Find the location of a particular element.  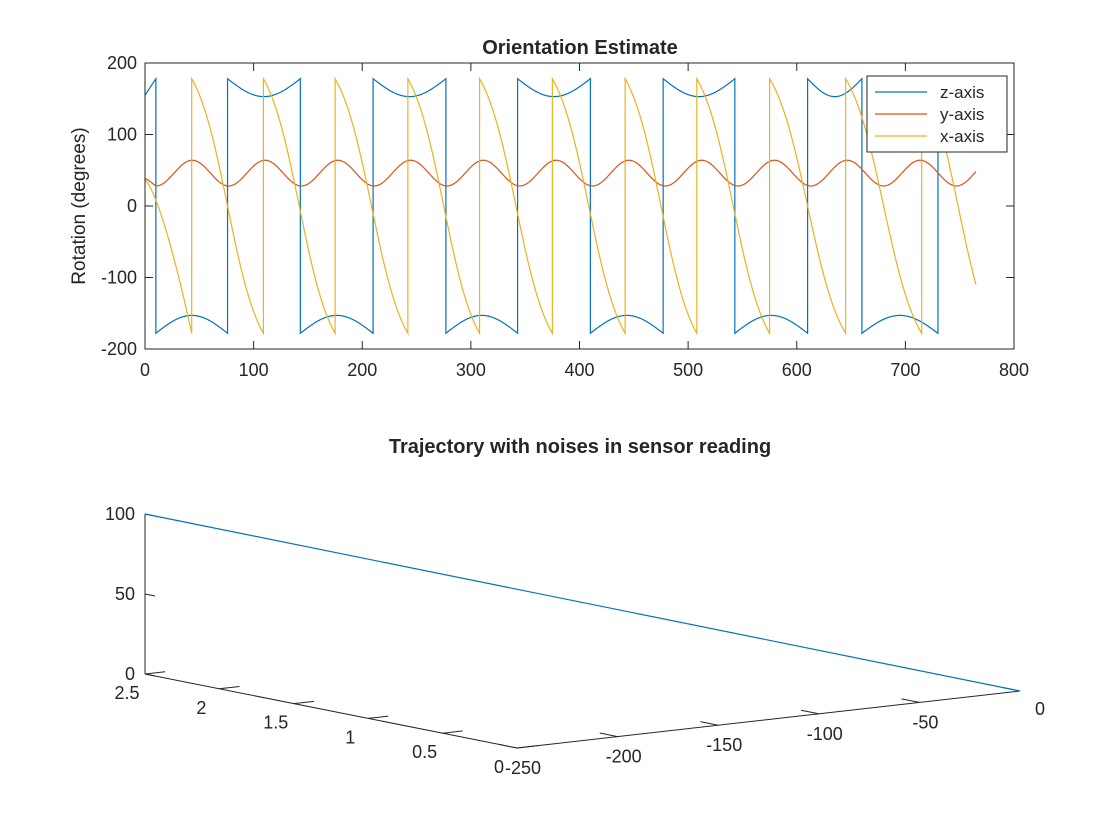

x-tick-label: 700 is located at coordinates (905, 370).